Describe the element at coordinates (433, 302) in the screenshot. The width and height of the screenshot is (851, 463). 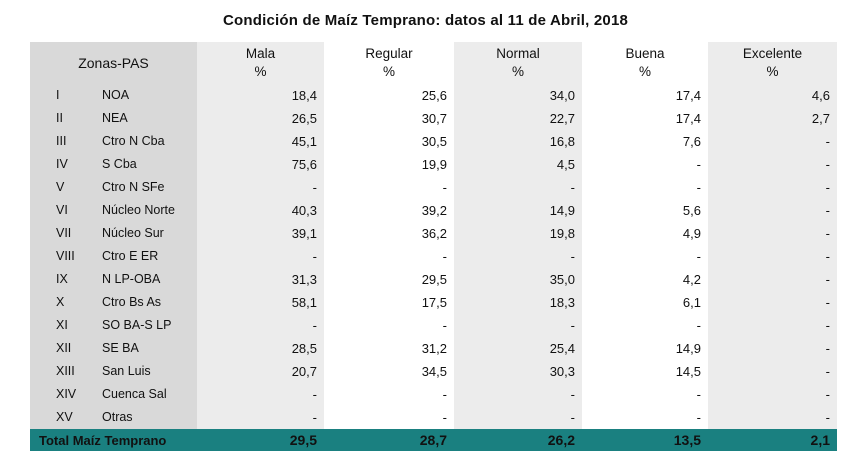
I see `table-row: X Ctro Bs As 58,1 17,5 18,3 6,1 -` at that location.